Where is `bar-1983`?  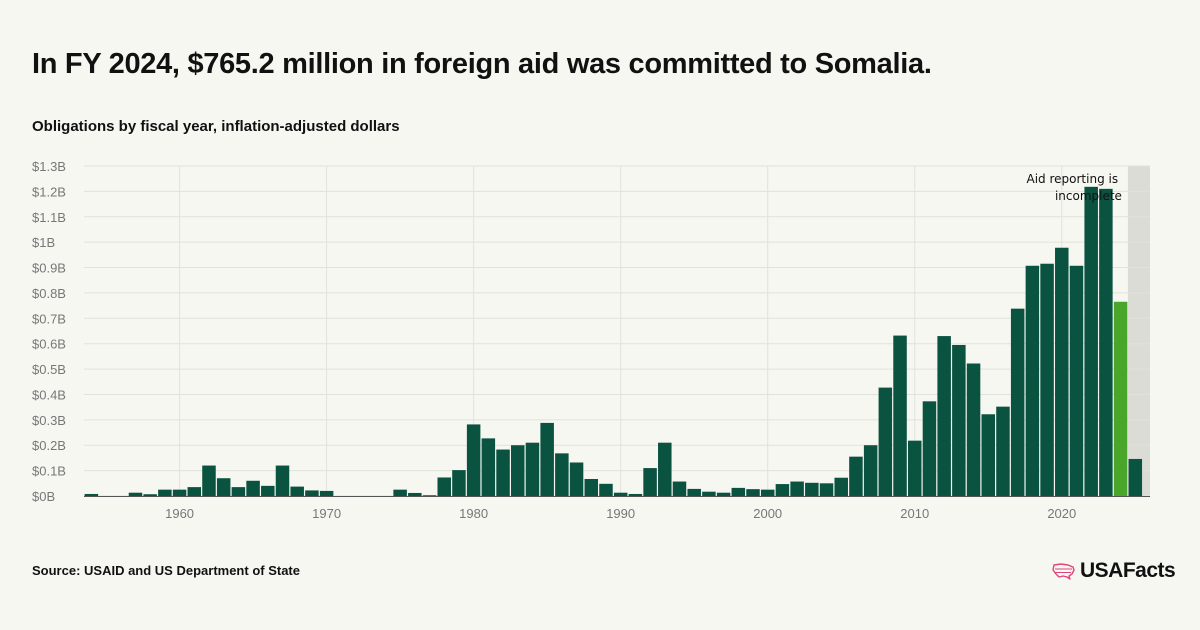 bar-1983 is located at coordinates (518, 470).